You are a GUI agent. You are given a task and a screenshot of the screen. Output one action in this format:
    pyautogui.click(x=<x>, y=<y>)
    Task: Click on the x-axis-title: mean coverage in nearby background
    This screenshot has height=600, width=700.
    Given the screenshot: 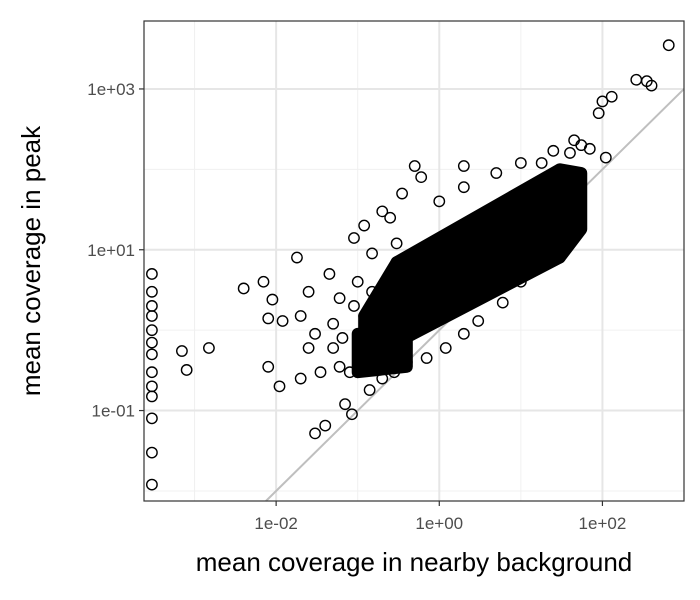 What is the action you would take?
    pyautogui.click(x=414, y=562)
    